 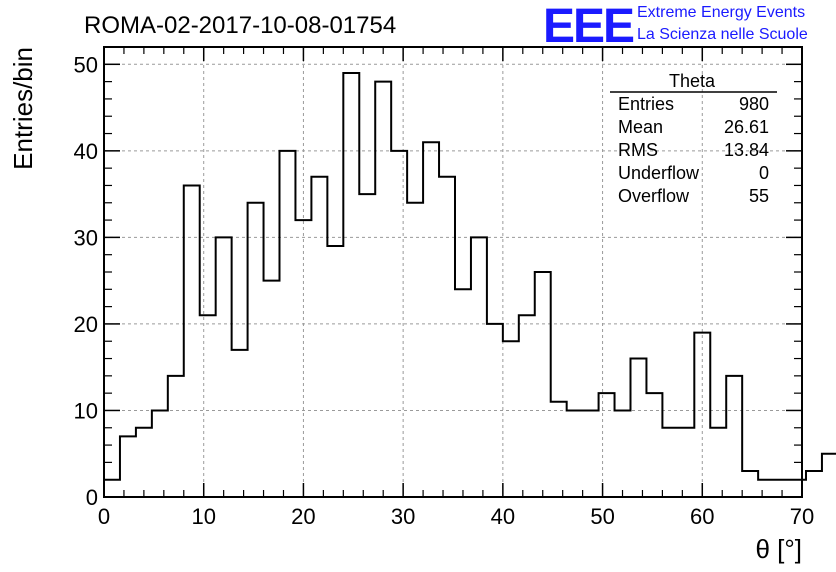 I want to click on y-tick-labels: 0 10 20 30 40 50, so click(x=86, y=281).